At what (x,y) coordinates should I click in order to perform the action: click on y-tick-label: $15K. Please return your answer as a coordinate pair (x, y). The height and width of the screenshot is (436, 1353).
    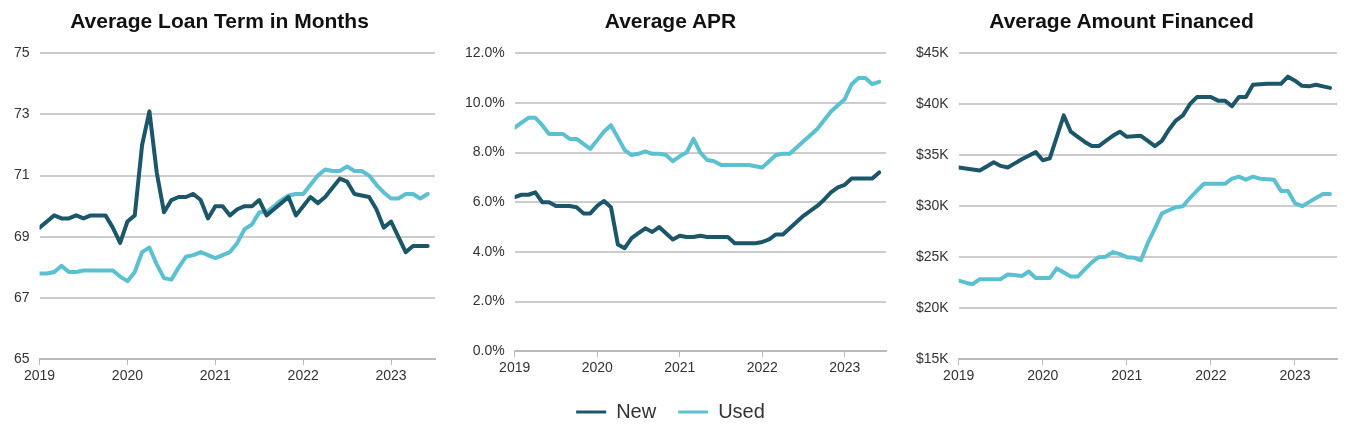
    Looking at the image, I should click on (932, 358).